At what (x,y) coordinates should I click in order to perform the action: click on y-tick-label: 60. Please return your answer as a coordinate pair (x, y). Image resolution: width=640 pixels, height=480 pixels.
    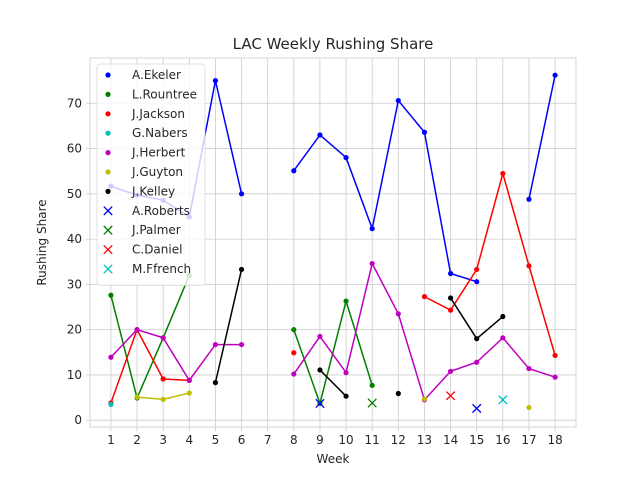
    Looking at the image, I should click on (74, 149).